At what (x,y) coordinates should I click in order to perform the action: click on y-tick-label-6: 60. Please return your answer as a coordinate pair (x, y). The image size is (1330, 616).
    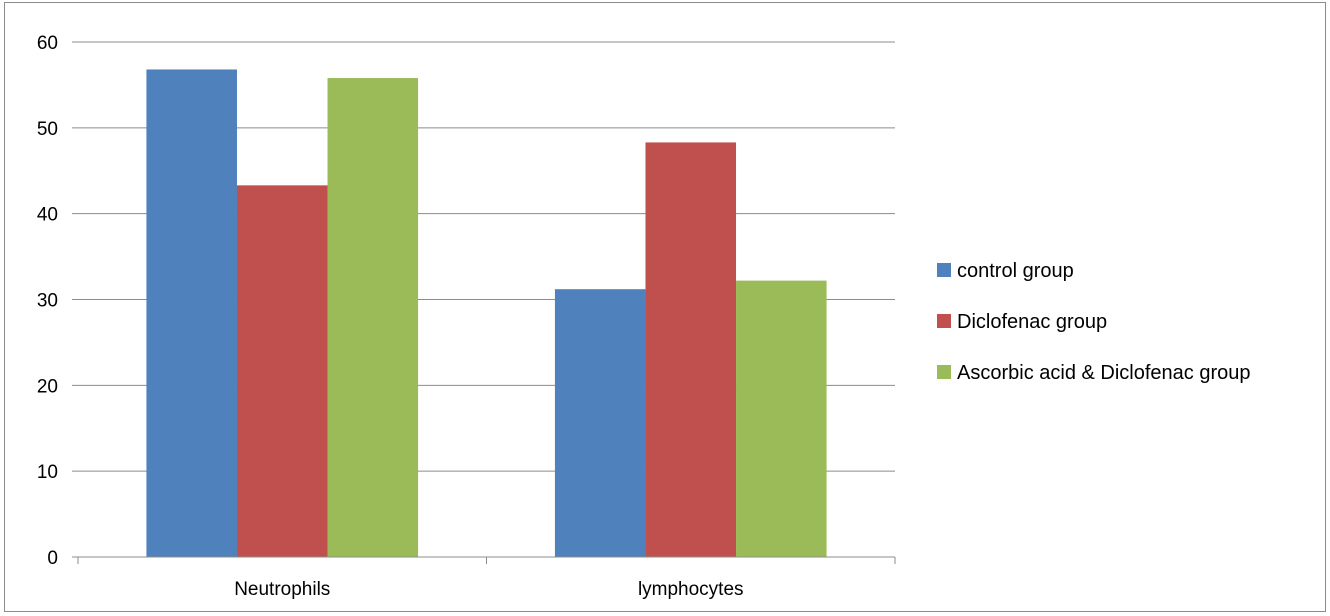
    Looking at the image, I should click on (47, 43).